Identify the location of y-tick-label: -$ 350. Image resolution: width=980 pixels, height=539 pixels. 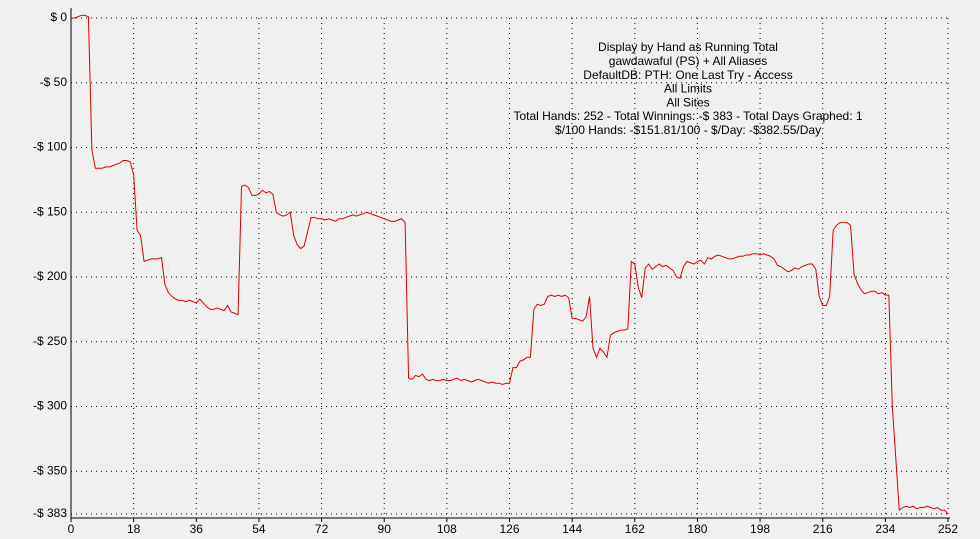
(50, 470).